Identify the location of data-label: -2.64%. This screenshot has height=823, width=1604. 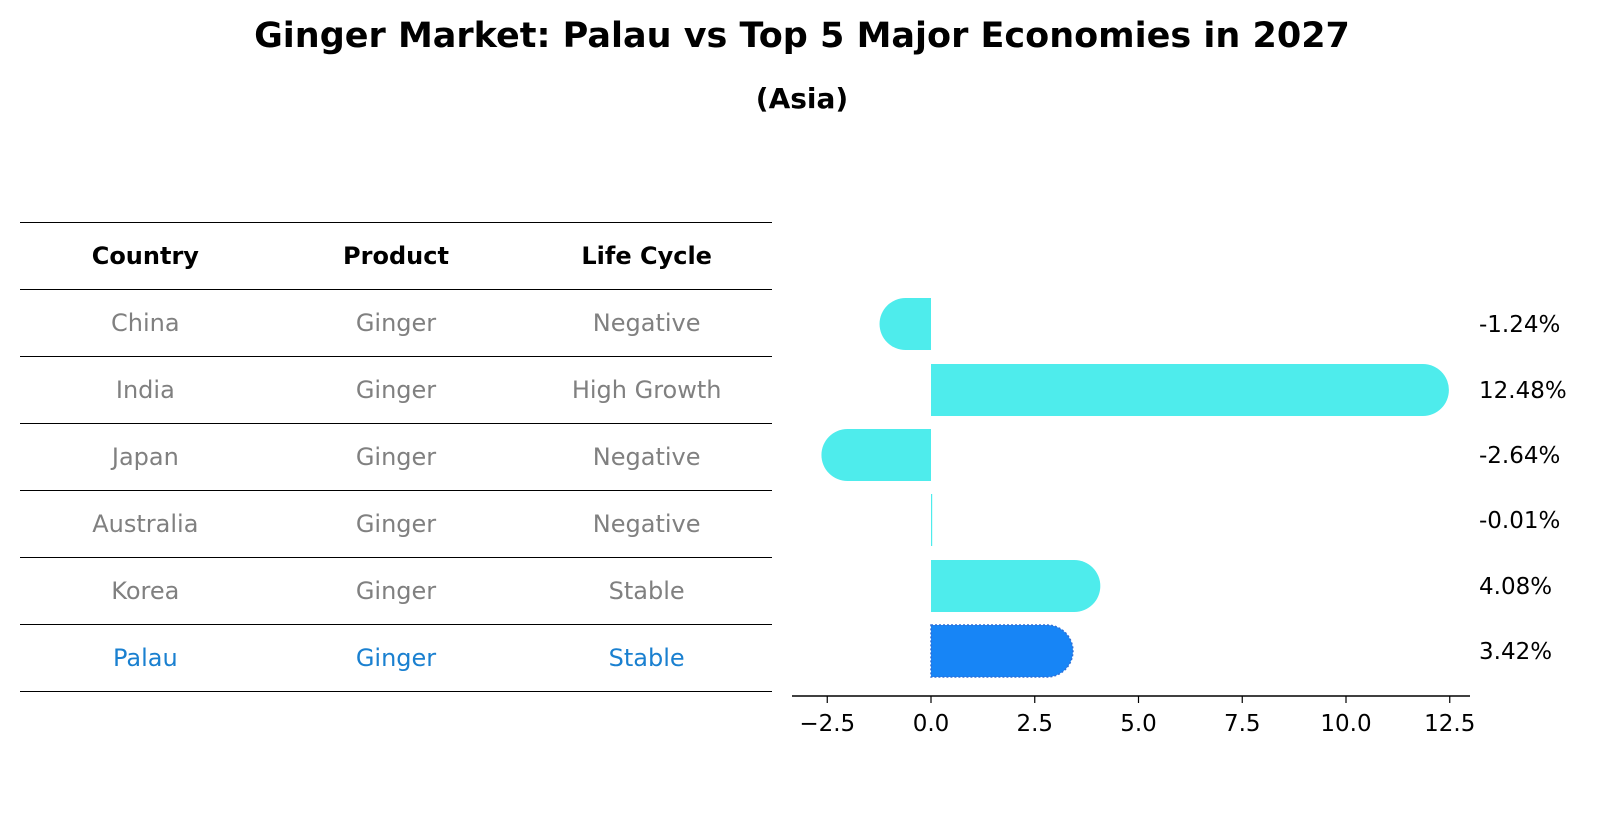
(1519, 456).